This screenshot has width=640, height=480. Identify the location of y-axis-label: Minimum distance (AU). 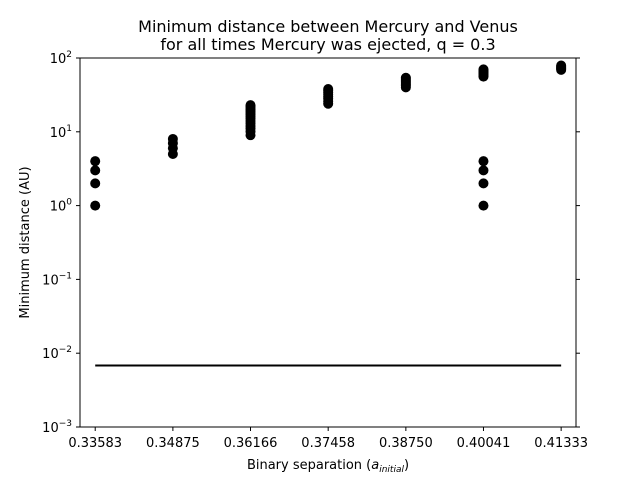
(25, 242).